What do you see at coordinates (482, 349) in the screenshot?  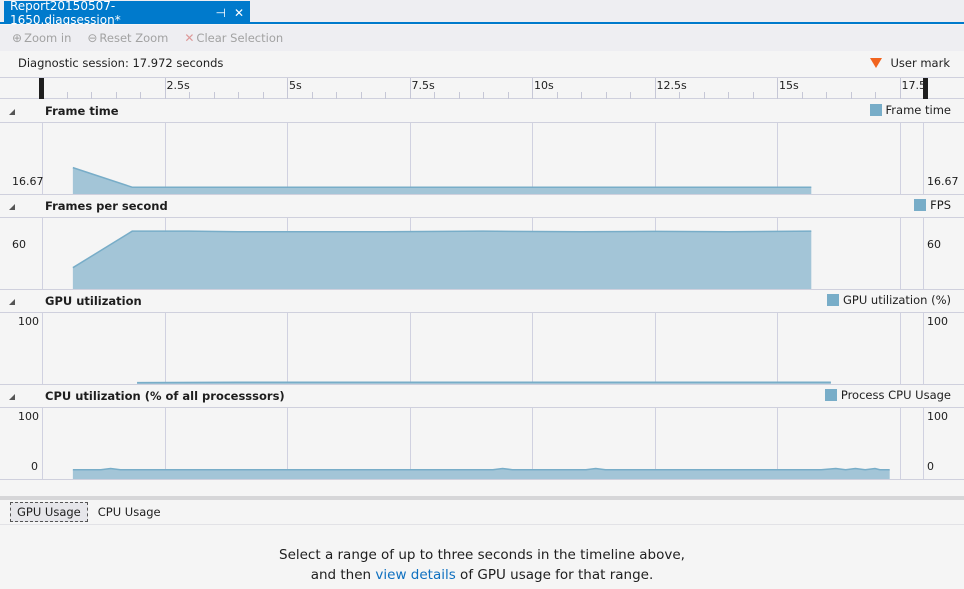 I see `chart-plot: 100 100` at bounding box center [482, 349].